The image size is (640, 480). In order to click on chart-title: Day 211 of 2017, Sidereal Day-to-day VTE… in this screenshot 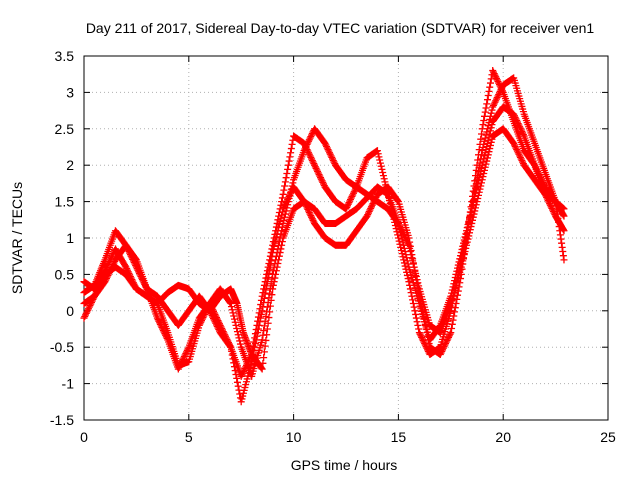, I will do `click(340, 28)`.